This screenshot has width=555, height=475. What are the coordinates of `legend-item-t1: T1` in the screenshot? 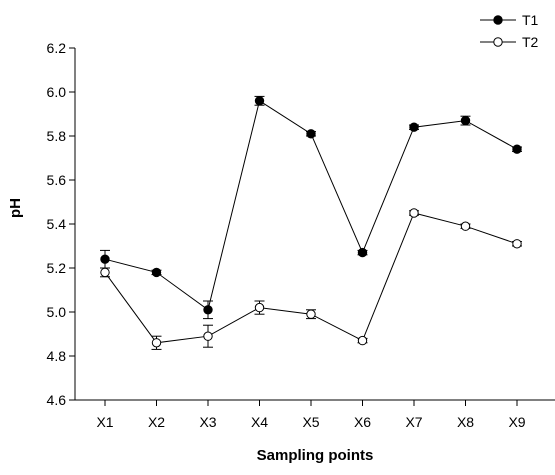 It's located at (509, 20).